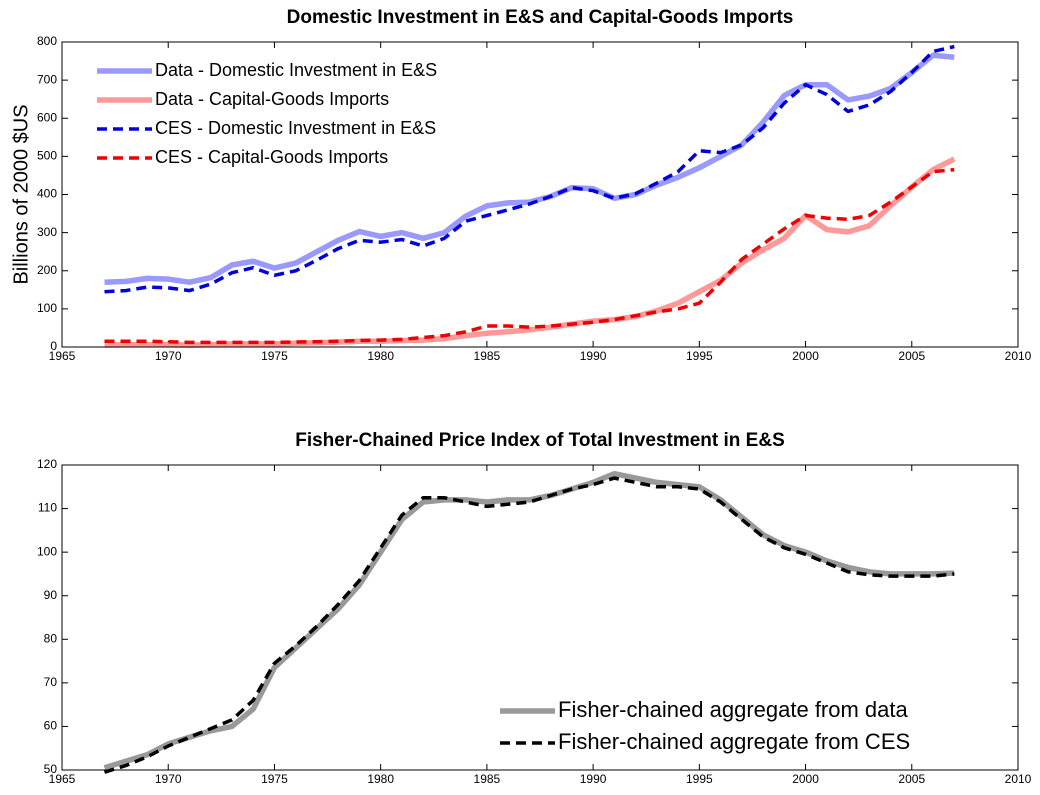  What do you see at coordinates (733, 709) in the screenshot?
I see `legend-label: Fisher-chained aggregate from data` at bounding box center [733, 709].